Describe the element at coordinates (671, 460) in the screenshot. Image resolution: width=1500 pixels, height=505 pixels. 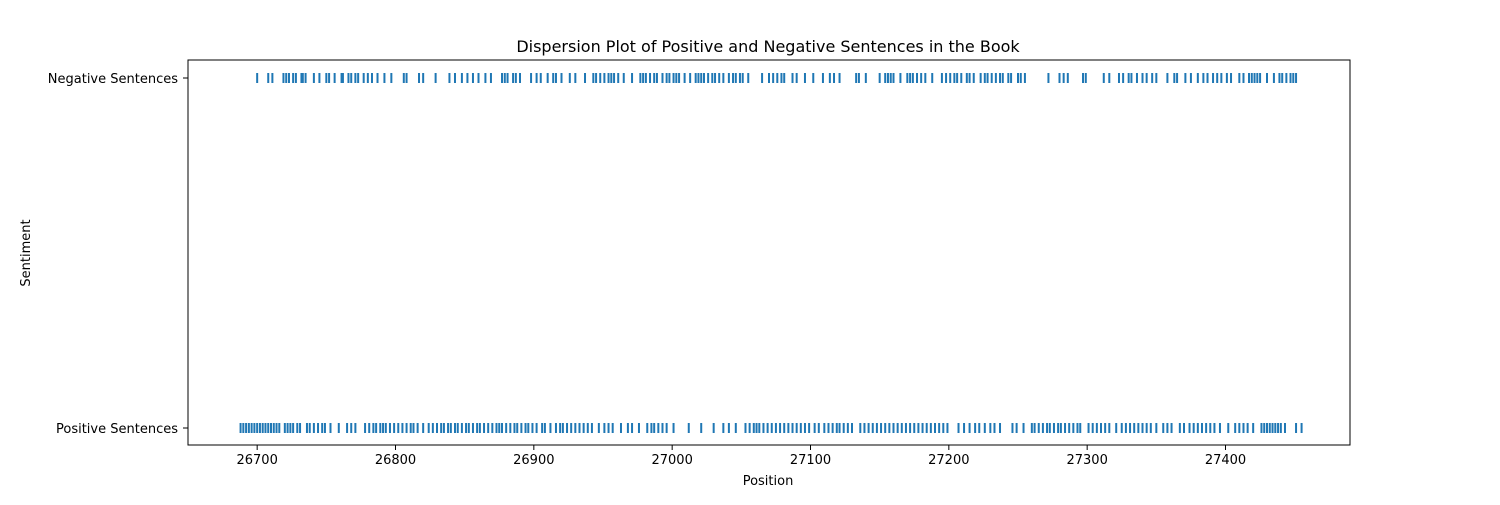
I see `x-tick-label: 27000` at that location.